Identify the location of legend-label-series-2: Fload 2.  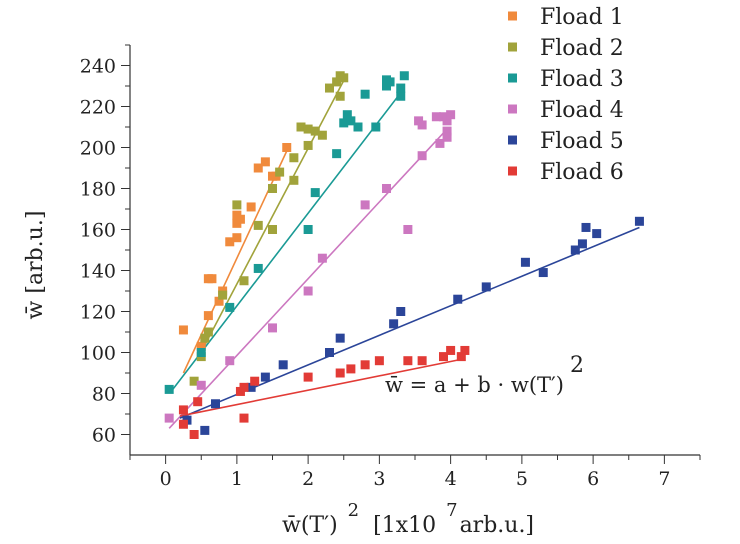
(582, 48).